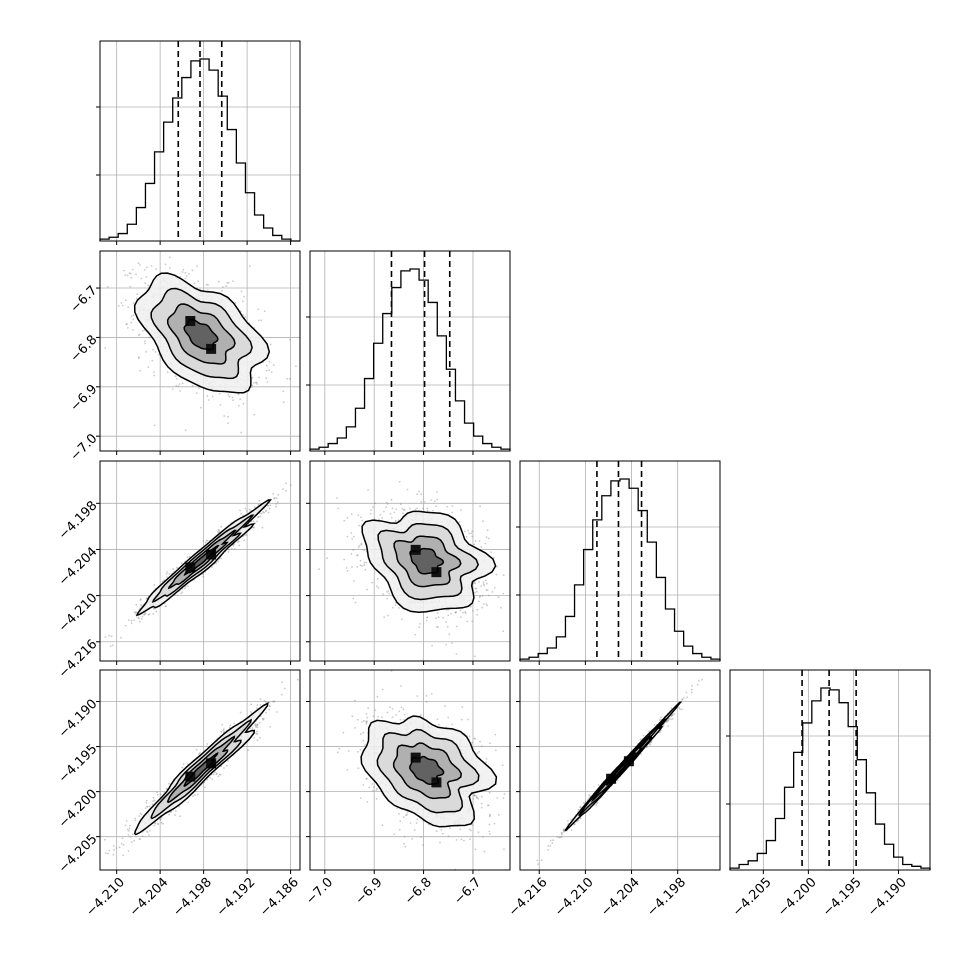  Describe the element at coordinates (200, 345) in the screenshot. I see `panel-content` at that location.